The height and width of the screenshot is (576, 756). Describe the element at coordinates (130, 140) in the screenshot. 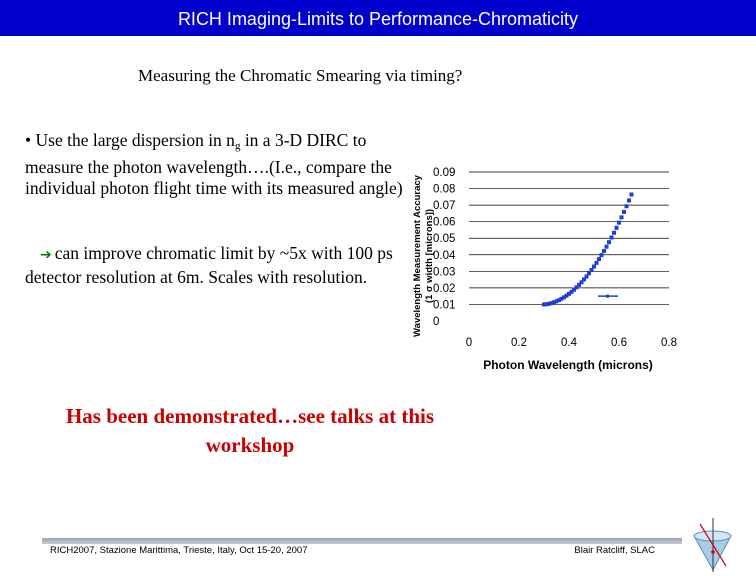

I see `bullet-dispersion-pre: • Use the large dispersion in n` at that location.